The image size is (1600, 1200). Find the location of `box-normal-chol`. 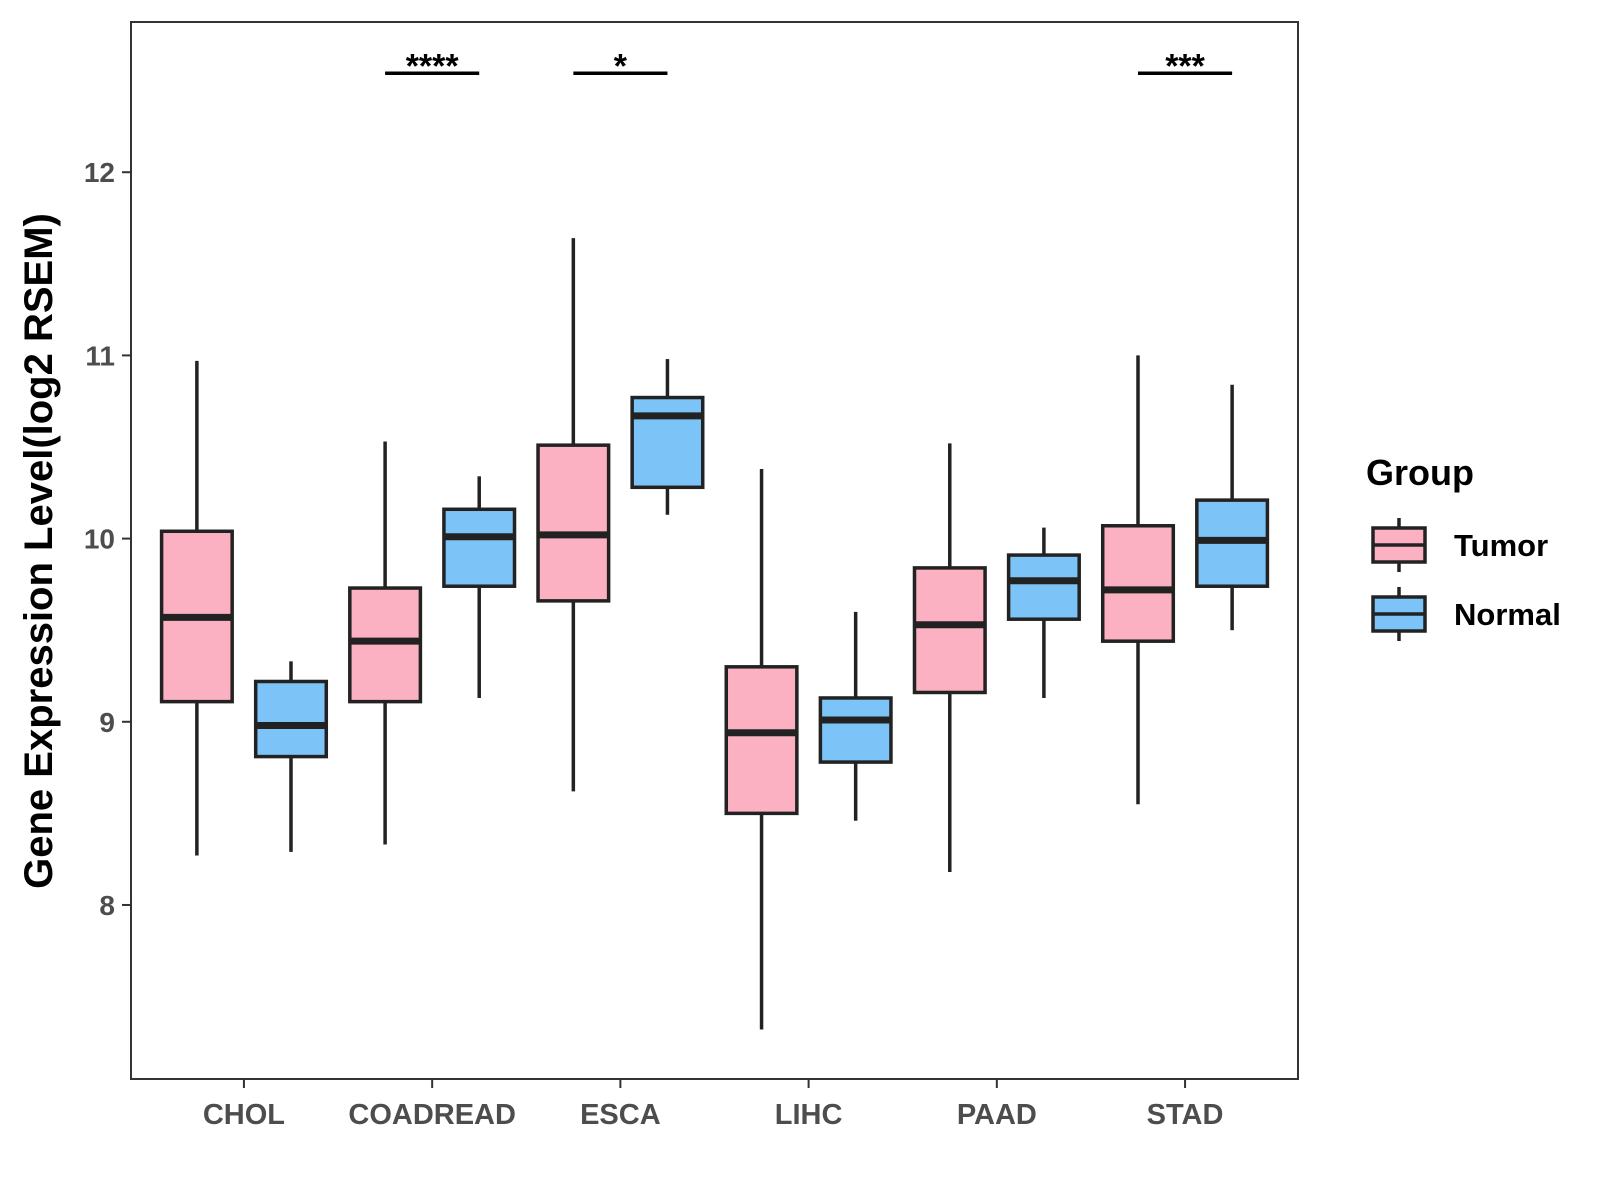

box-normal-chol is located at coordinates (291, 756).